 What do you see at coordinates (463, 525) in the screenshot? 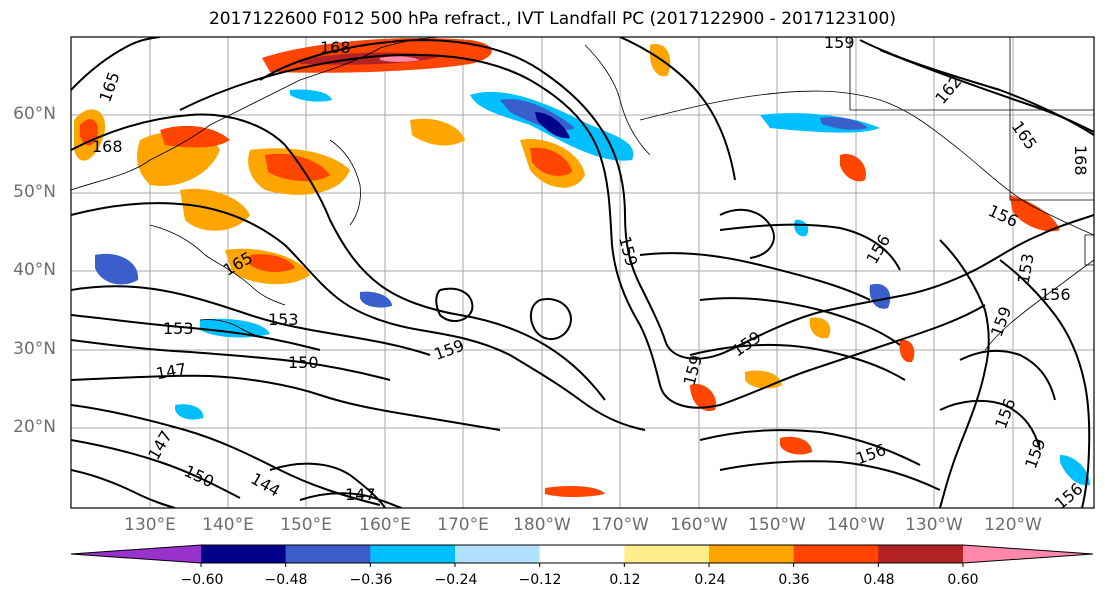
I see `lon-label: 170°E` at bounding box center [463, 525].